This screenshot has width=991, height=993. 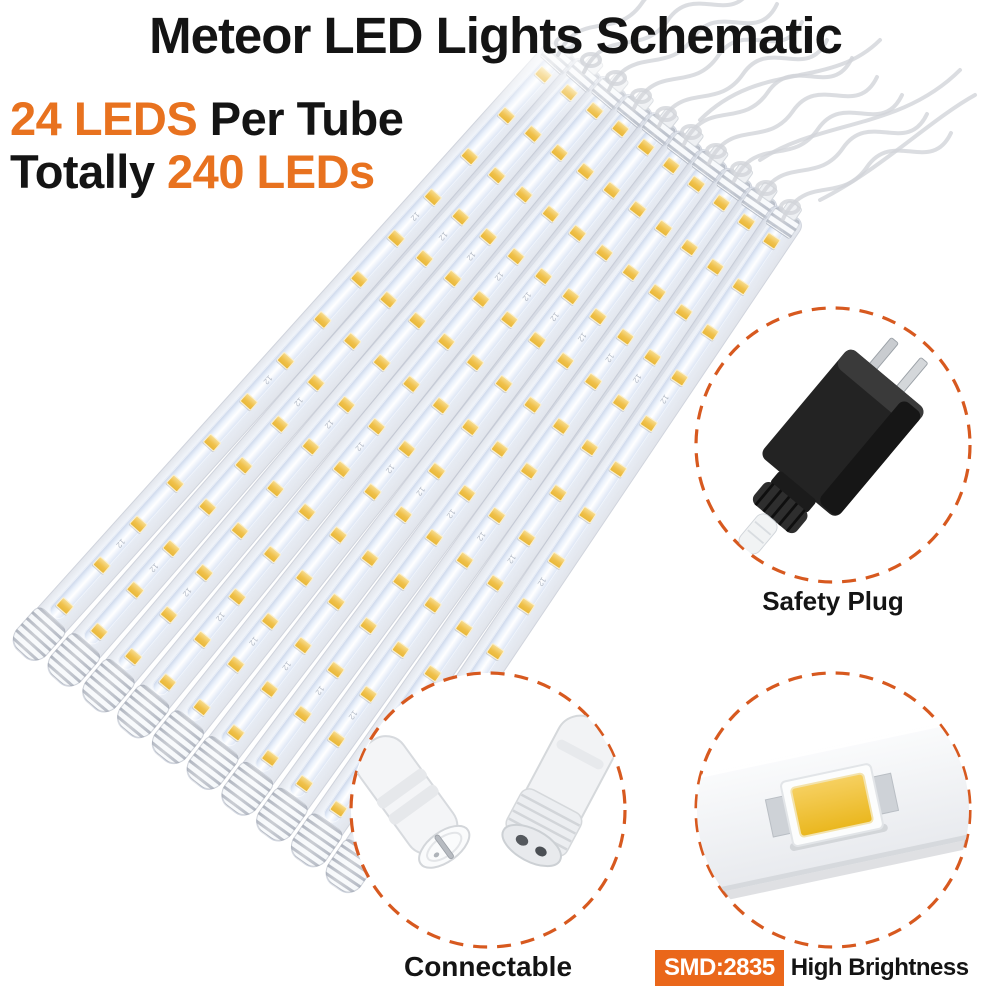 I want to click on led-strip-illustration, so click(x=833, y=812).